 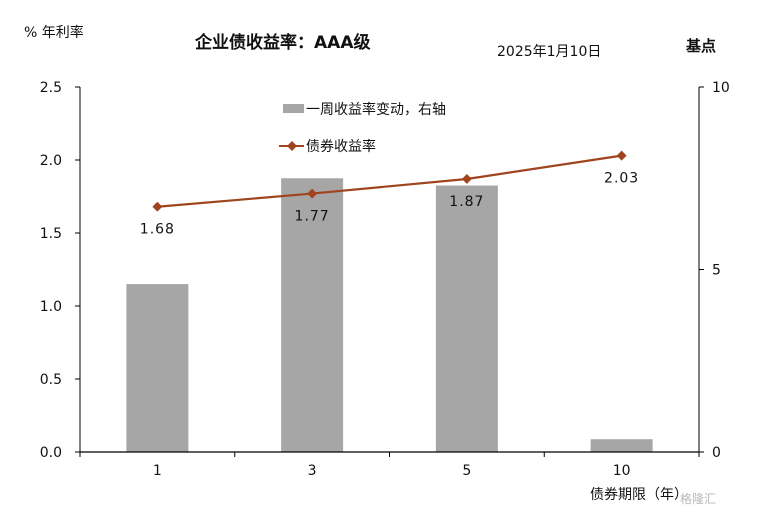 What do you see at coordinates (51, 307) in the screenshot?
I see `left-tick-label: 1.0` at bounding box center [51, 307].